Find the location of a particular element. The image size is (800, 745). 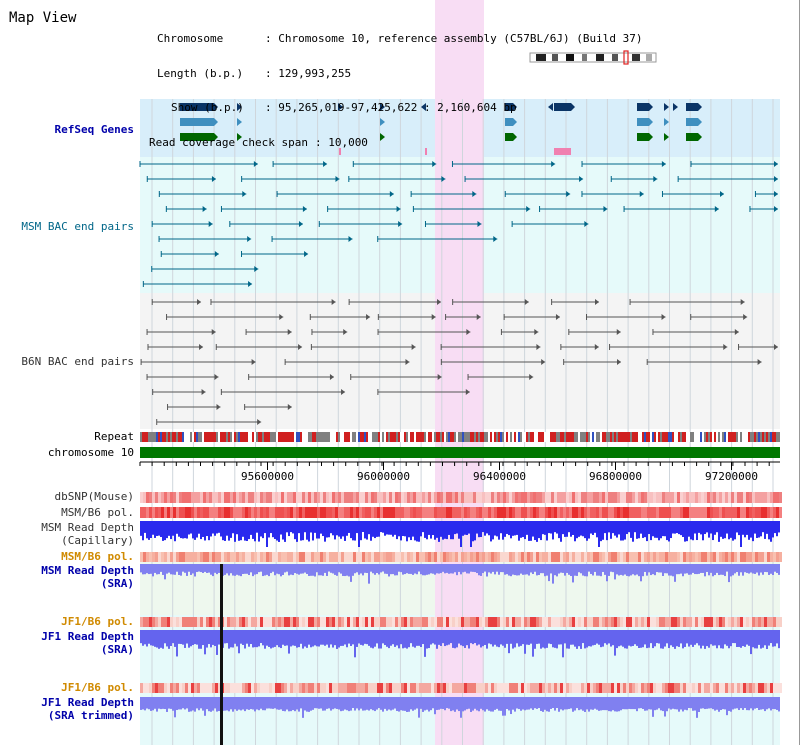

track-label-b6n-bac: B6N BAC end pairs is located at coordinates (77, 361).